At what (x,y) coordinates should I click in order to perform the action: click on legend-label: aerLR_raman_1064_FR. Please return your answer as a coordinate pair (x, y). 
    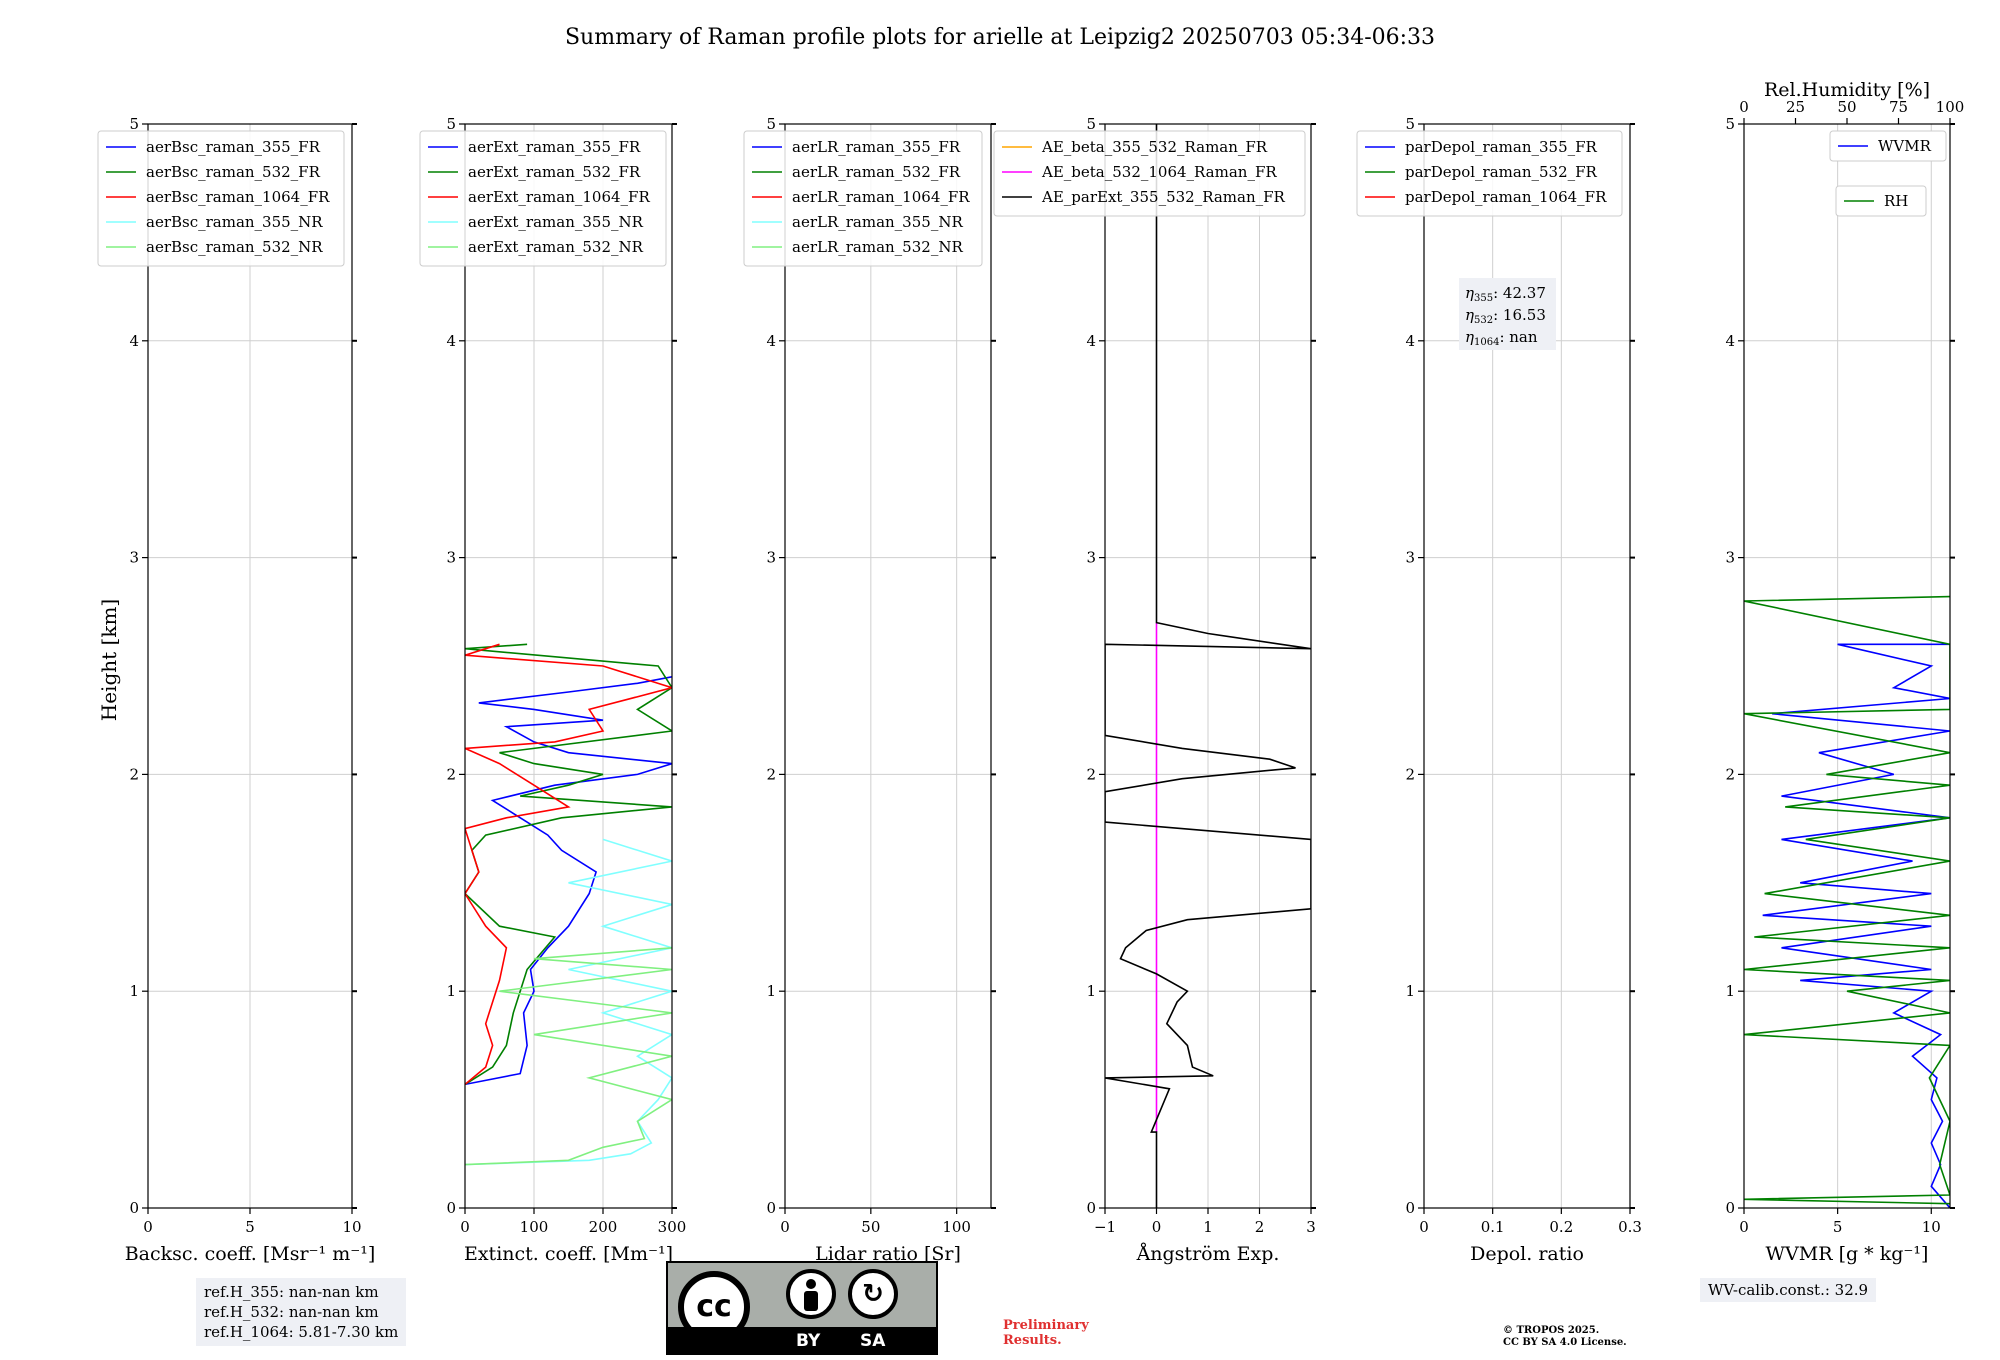
    Looking at the image, I should click on (881, 197).